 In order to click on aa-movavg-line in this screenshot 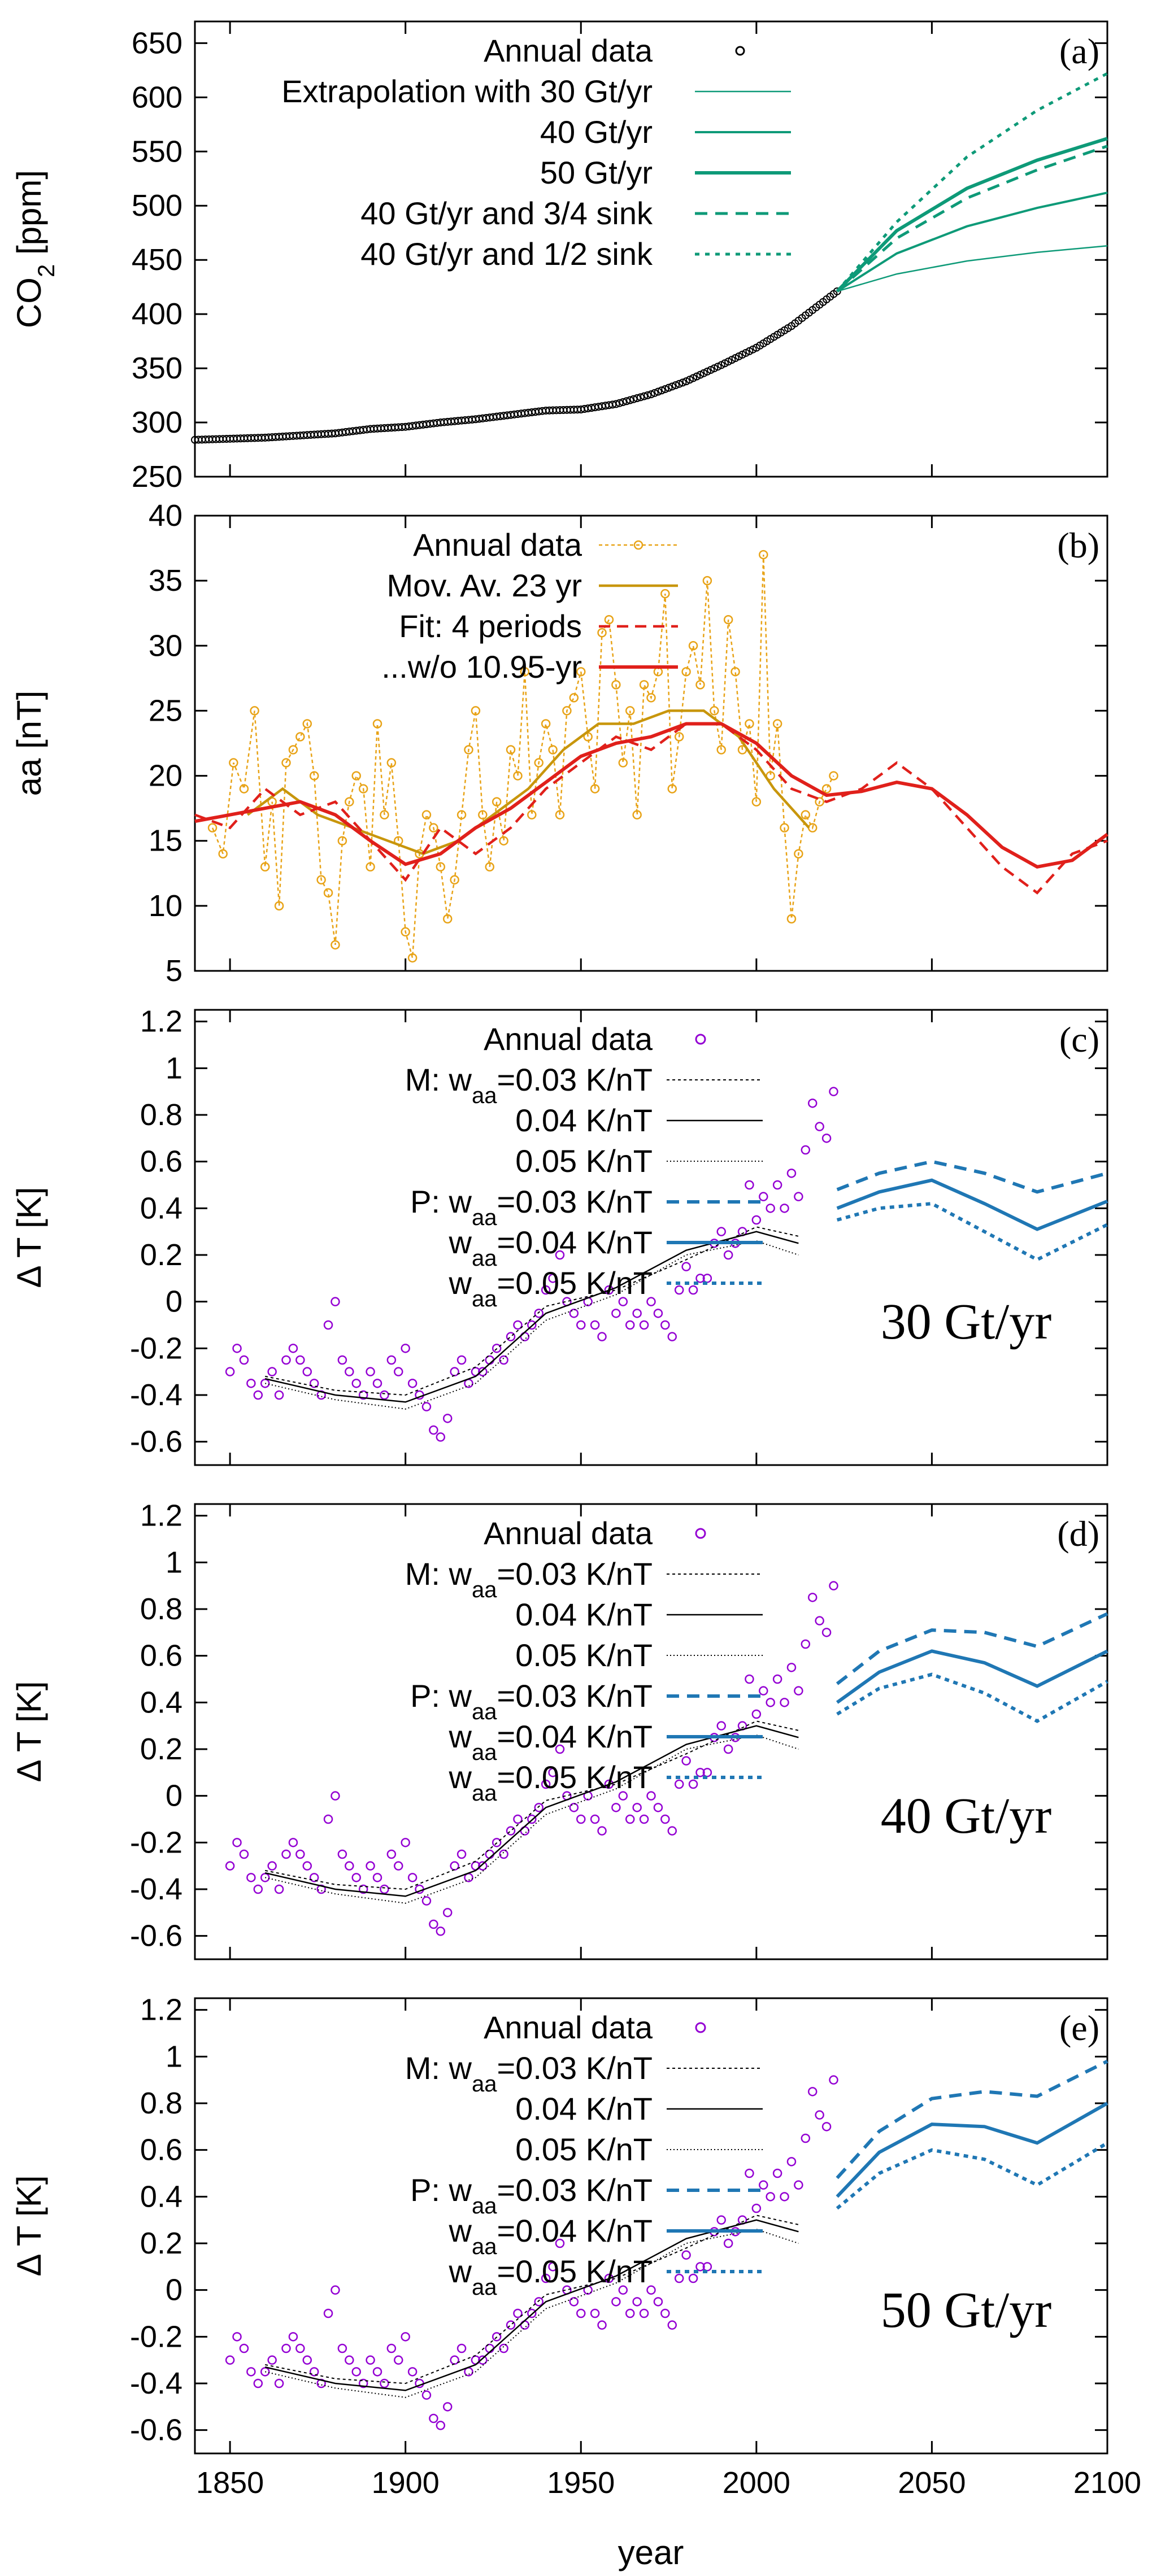, I will do `click(528, 782)`.